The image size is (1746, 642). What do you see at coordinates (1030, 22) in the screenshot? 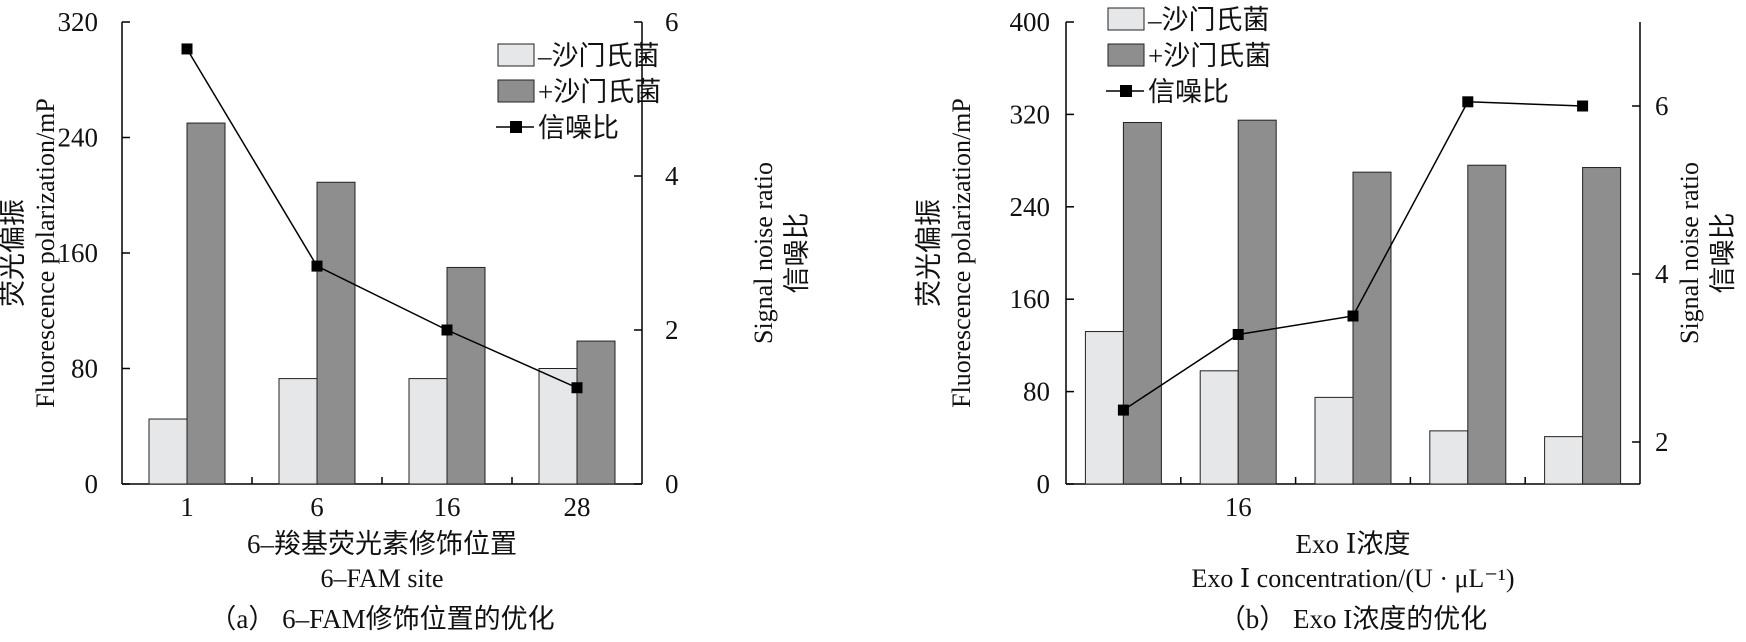
I see `panel-b-y-tick-label: 400` at bounding box center [1030, 22].